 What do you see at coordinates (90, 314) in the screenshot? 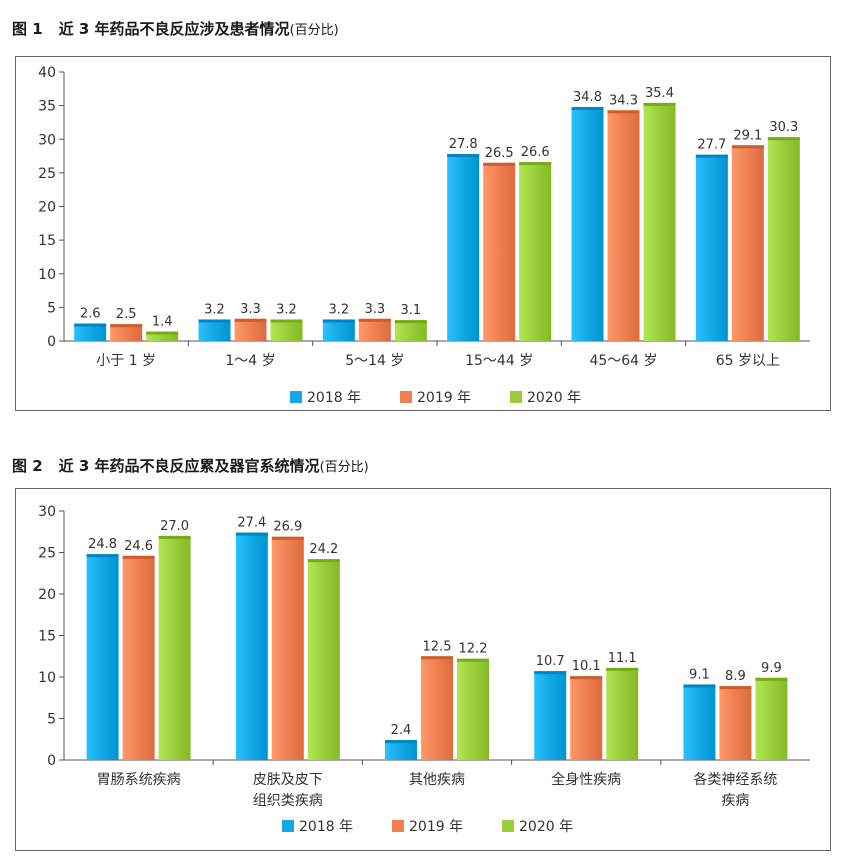
I see `c1-value-label: 2.6` at bounding box center [90, 314].